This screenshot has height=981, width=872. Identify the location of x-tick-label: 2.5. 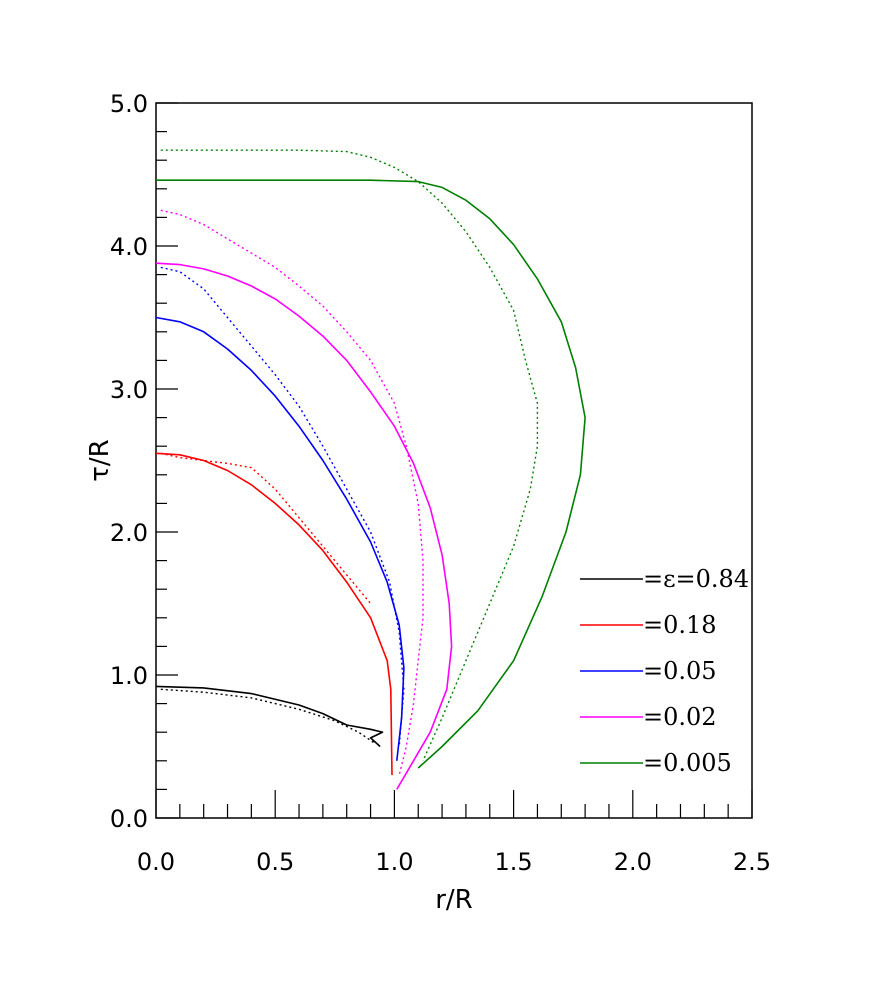
(752, 862).